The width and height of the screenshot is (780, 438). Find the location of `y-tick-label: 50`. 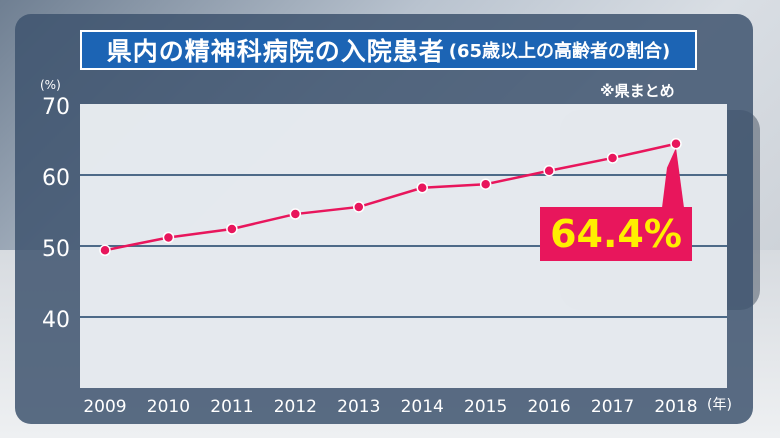

y-tick-label: 50 is located at coordinates (56, 249).